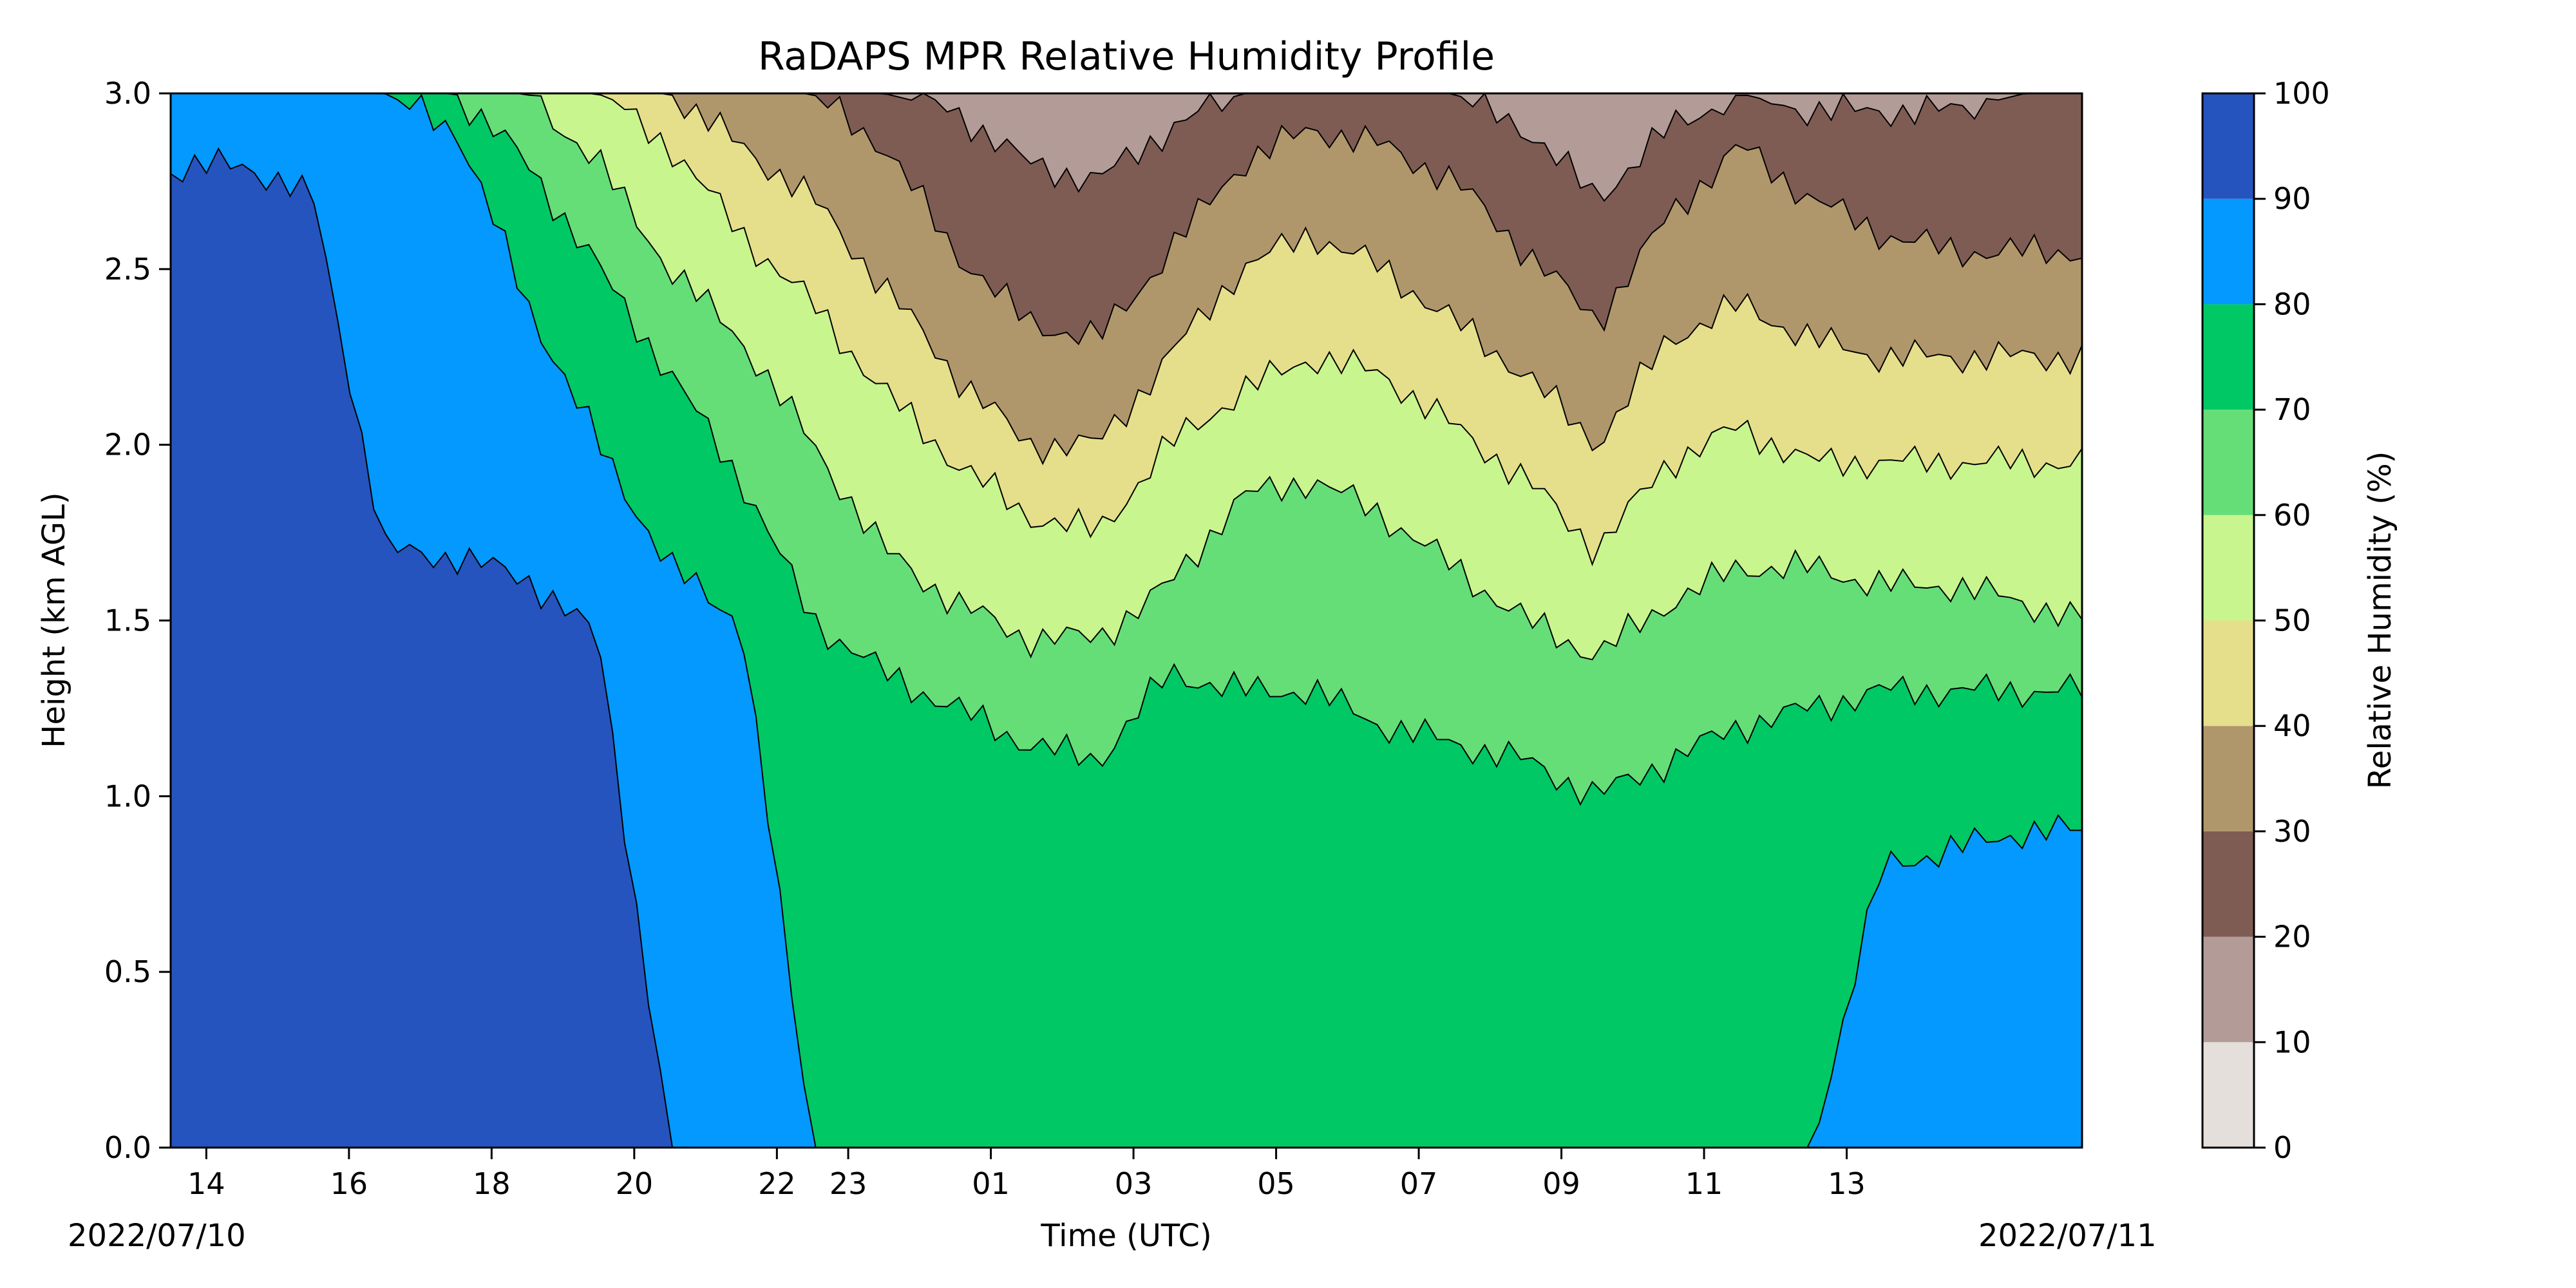 This screenshot has height=1288, width=2576. Describe the element at coordinates (1276, 1183) in the screenshot. I see `x-tick-label: 05` at that location.